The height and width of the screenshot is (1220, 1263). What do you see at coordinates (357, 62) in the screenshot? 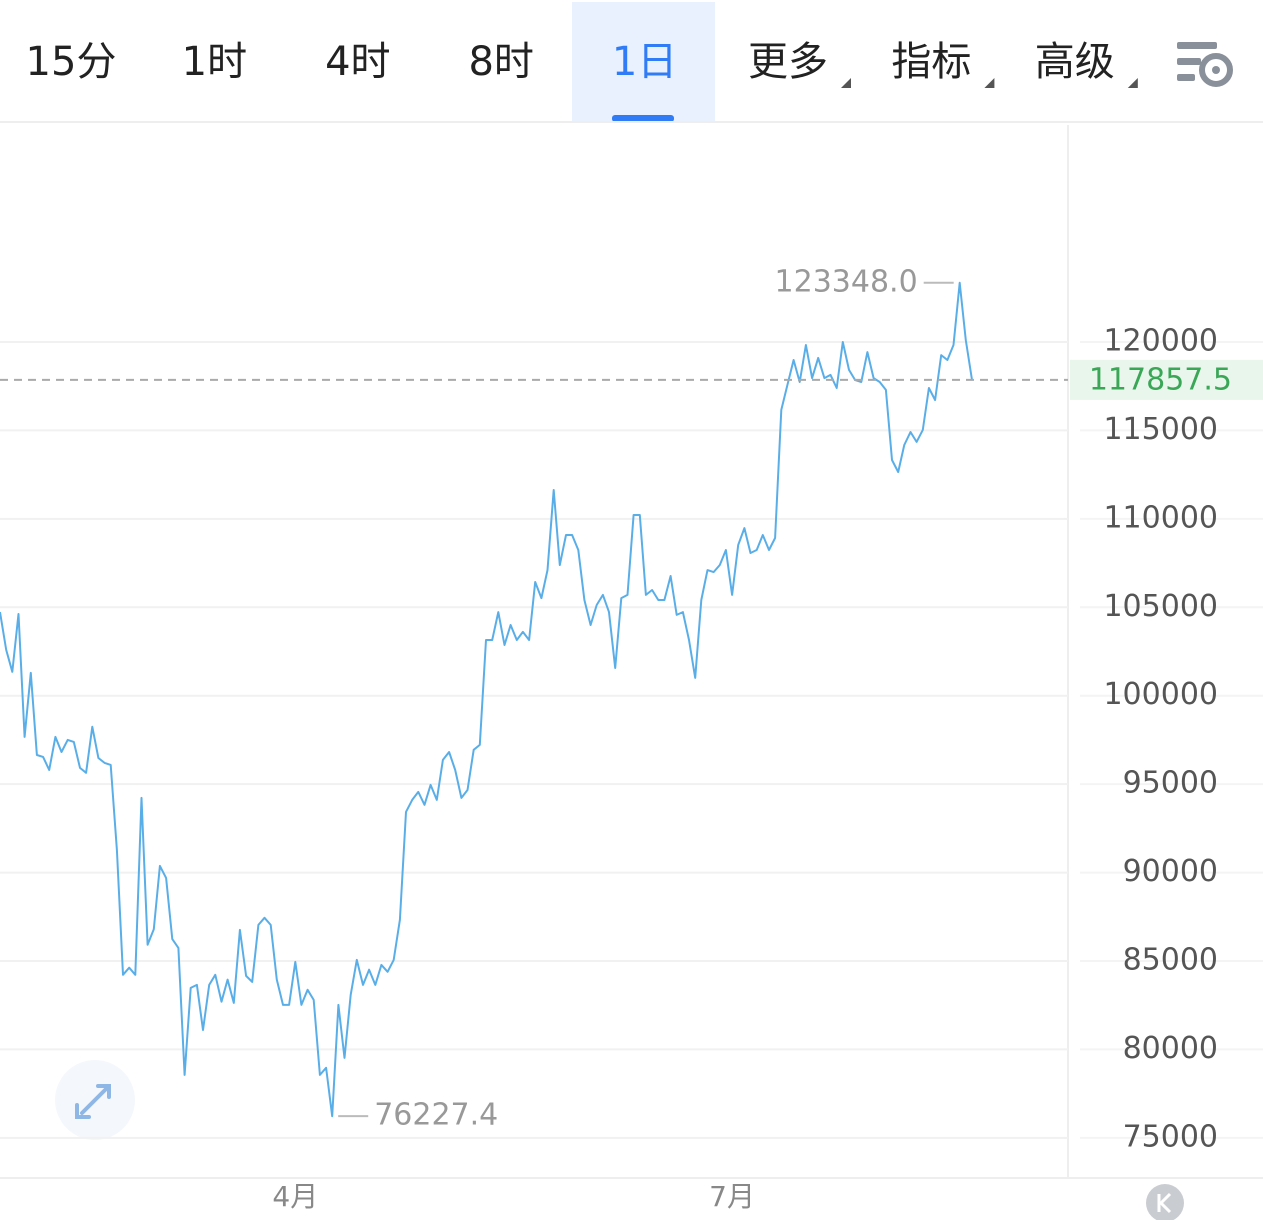
I see `tab: 4时` at bounding box center [357, 62].